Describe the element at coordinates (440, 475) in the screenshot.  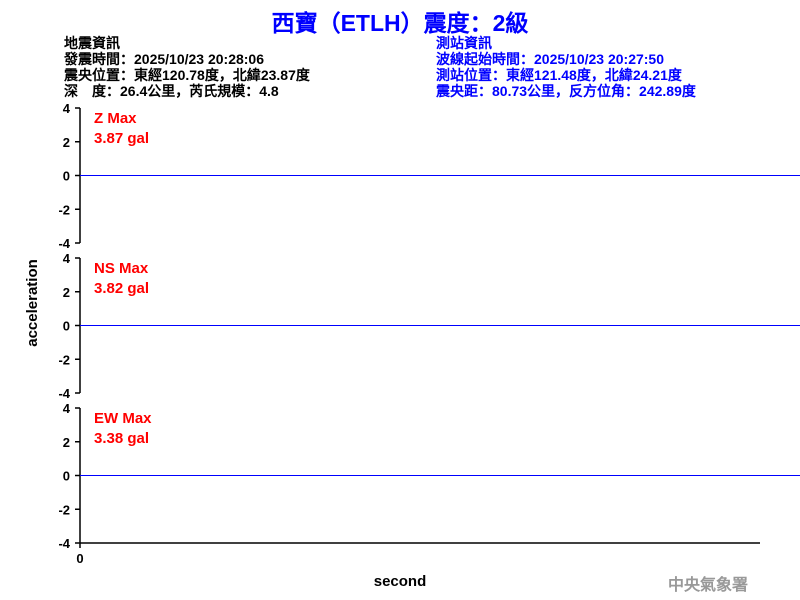
I see `waveform-ew` at that location.